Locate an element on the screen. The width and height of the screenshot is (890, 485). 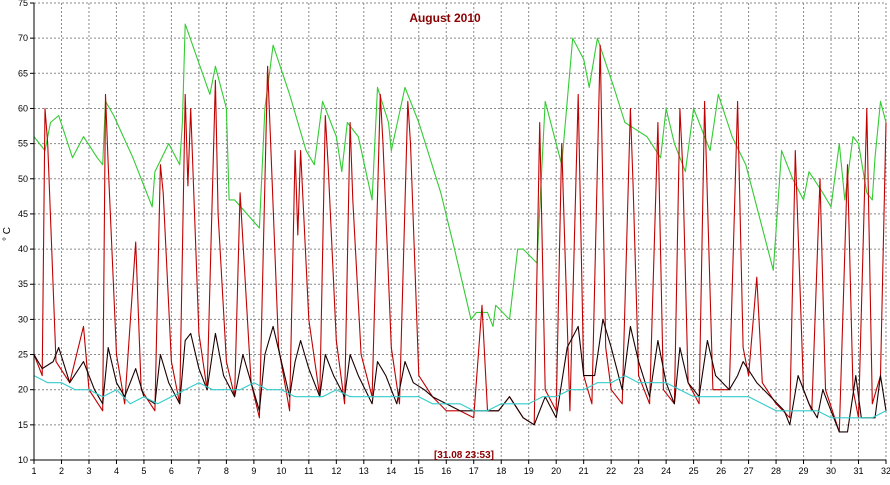
y-tick-label: 70 is located at coordinates (23, 38).